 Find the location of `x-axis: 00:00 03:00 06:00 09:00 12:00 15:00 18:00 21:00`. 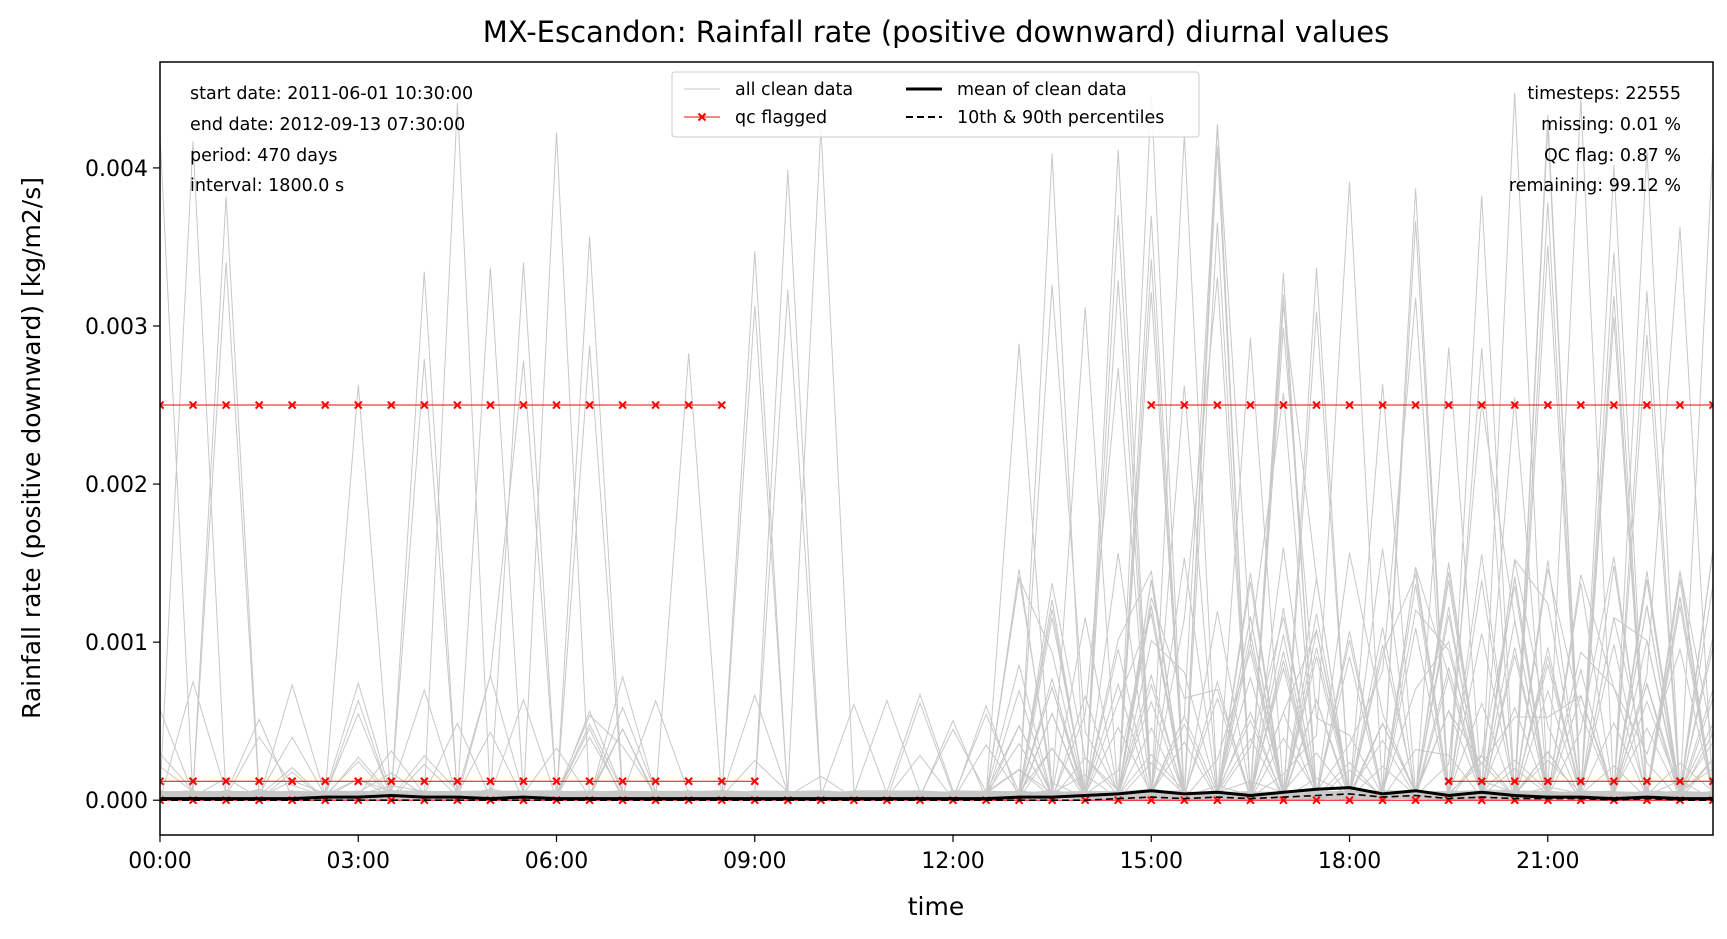

x-axis: 00:00 03:00 06:00 09:00 12:00 15:00 18:00 21:00 is located at coordinates (853, 854).